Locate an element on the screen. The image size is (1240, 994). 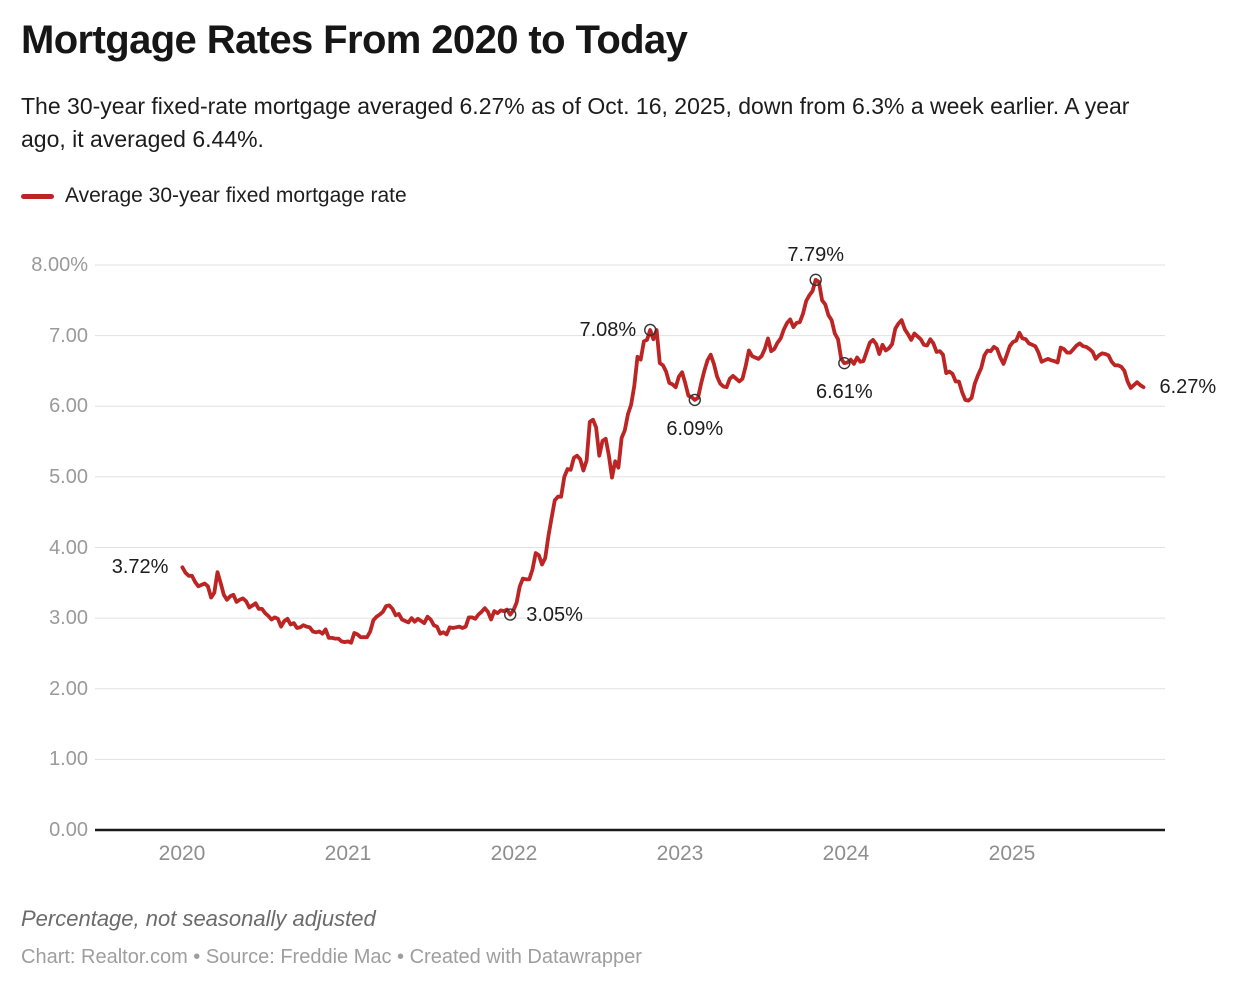
value-annotation: 3.72% is located at coordinates (140, 567).